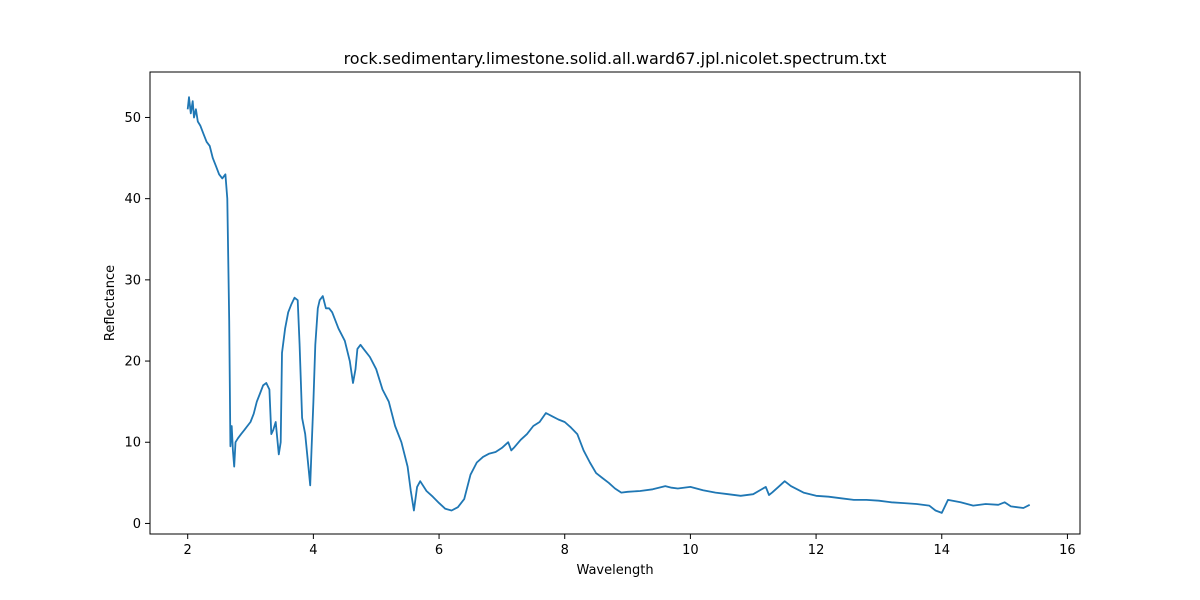 Image resolution: width=1200 pixels, height=600 pixels. What do you see at coordinates (110, 303) in the screenshot?
I see `y-axis-label: Reflectance` at bounding box center [110, 303].